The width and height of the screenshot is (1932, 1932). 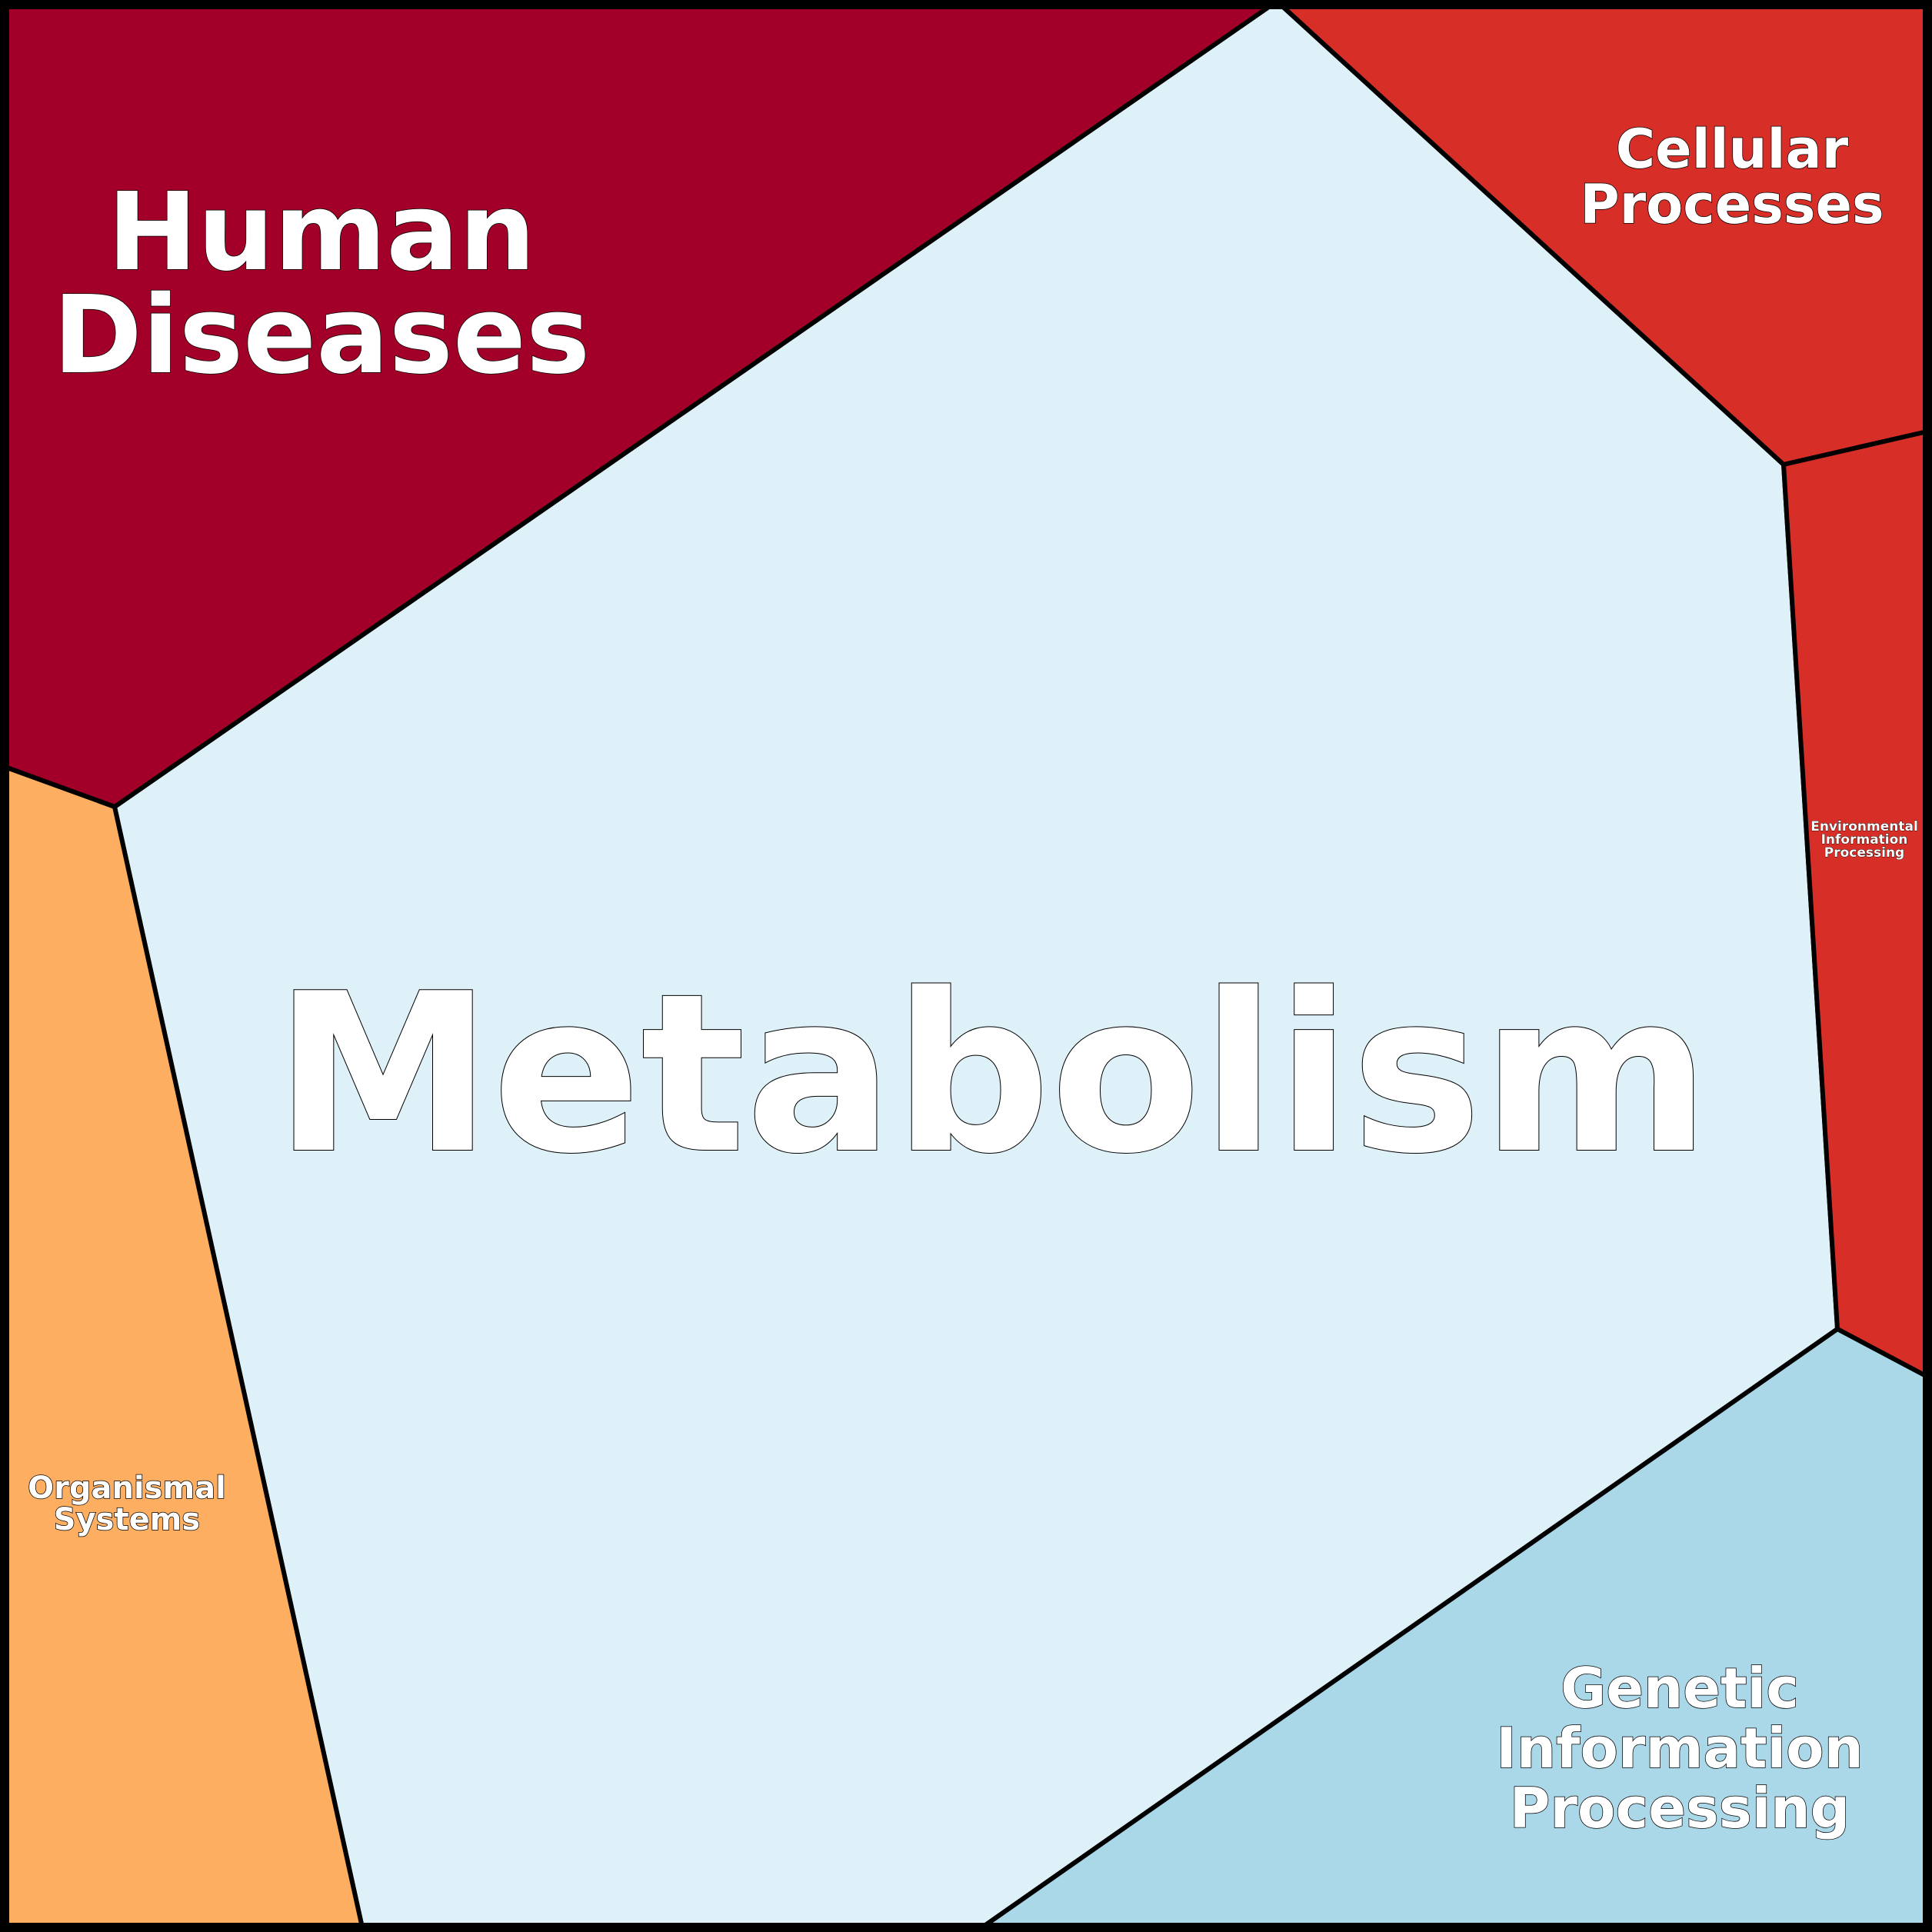 I want to click on label-metabolism: Metabolism, so click(x=992, y=1074).